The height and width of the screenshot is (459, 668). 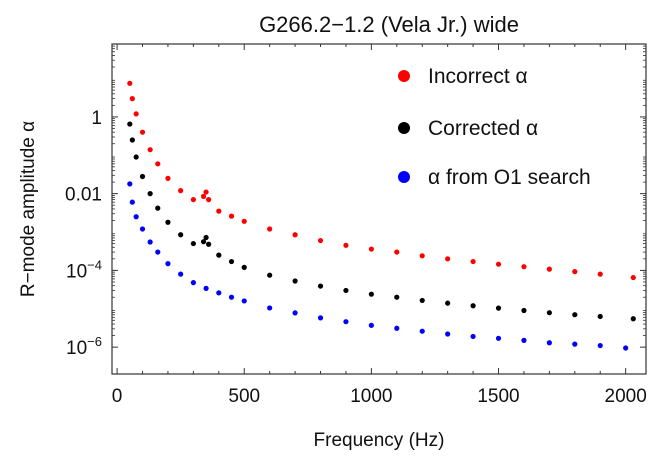 What do you see at coordinates (117, 396) in the screenshot?
I see `x-tick-label: 0` at bounding box center [117, 396].